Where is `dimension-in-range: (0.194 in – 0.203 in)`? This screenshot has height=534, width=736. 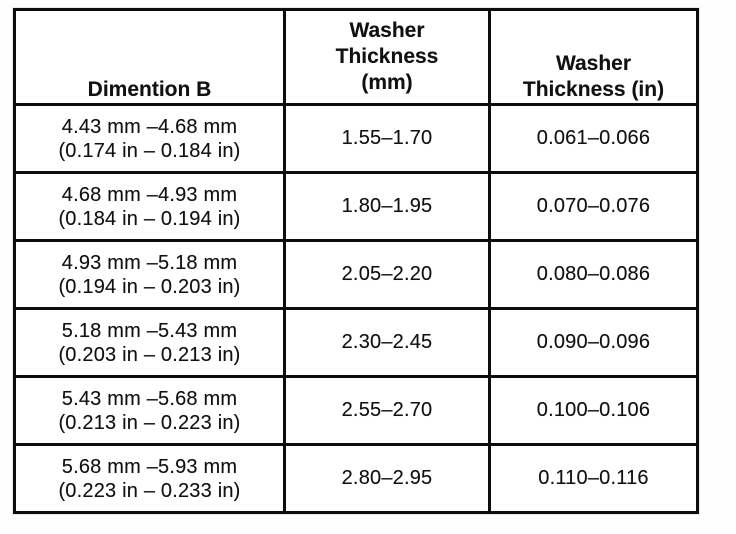 dimension-in-range: (0.194 in – 0.203 in) is located at coordinates (149, 286).